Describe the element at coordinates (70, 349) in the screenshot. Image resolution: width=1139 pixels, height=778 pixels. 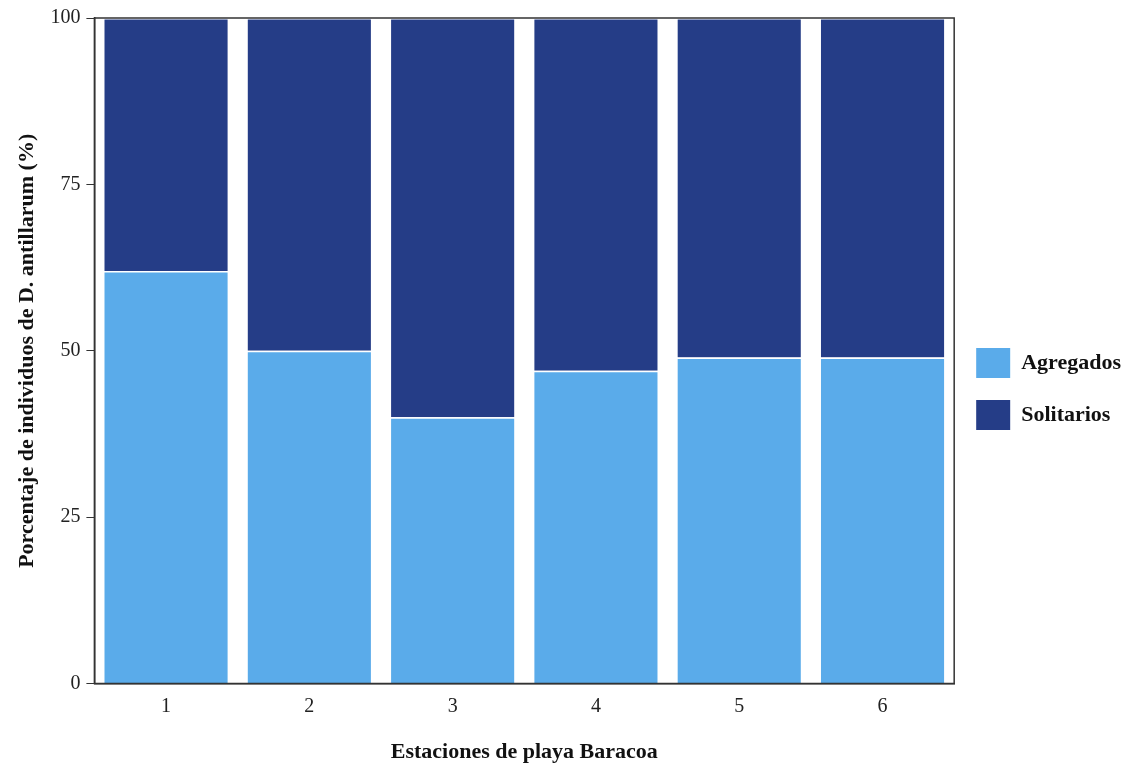
I see `y-tick-label: 50` at that location.